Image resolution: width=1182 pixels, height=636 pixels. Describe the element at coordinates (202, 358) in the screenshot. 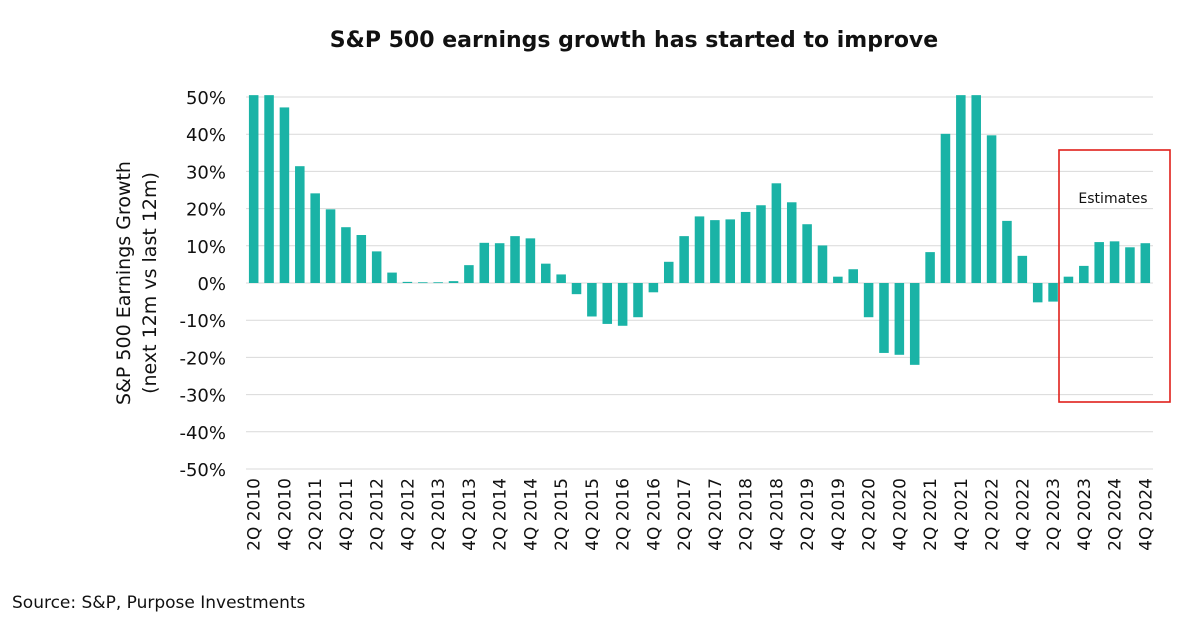

I see `y-tick-label: -20%` at that location.